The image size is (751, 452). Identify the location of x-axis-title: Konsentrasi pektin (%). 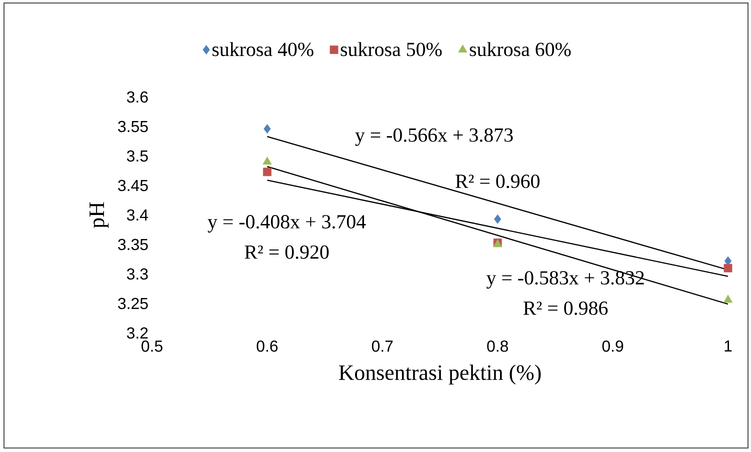
(439, 374).